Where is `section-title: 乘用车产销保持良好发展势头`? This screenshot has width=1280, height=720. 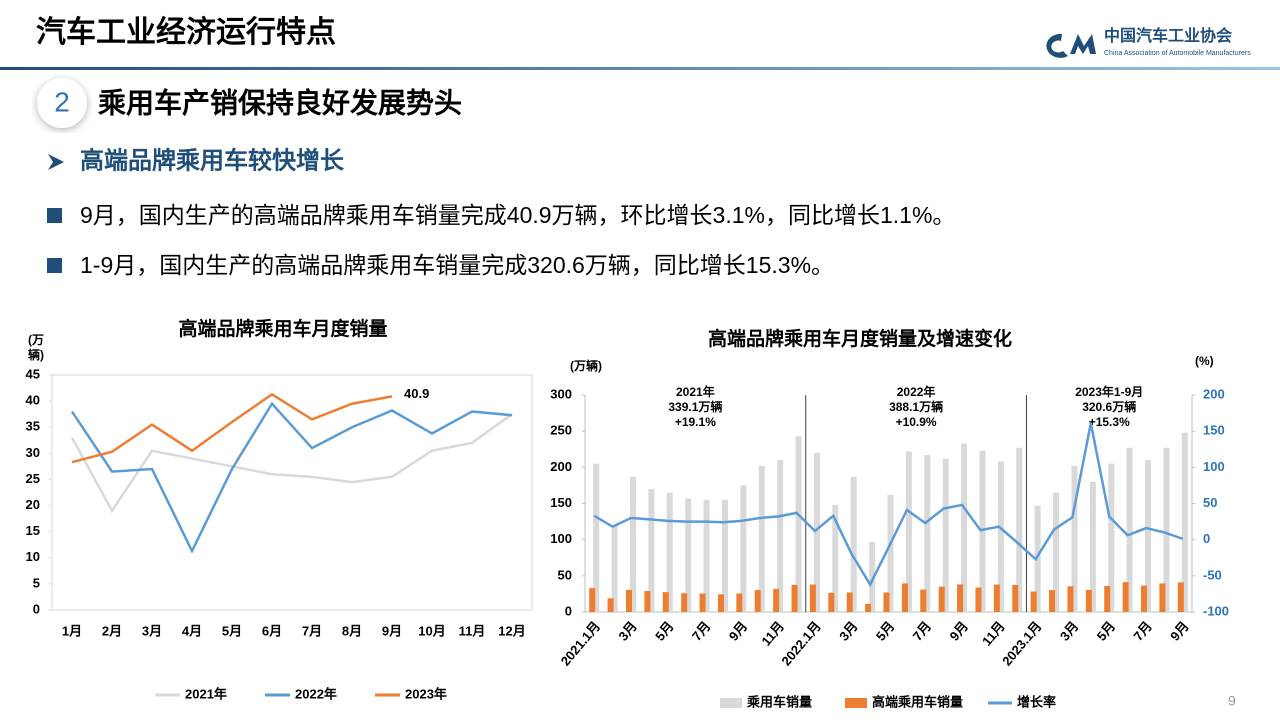 section-title: 乘用车产销保持良好发展势头 is located at coordinates (280, 102).